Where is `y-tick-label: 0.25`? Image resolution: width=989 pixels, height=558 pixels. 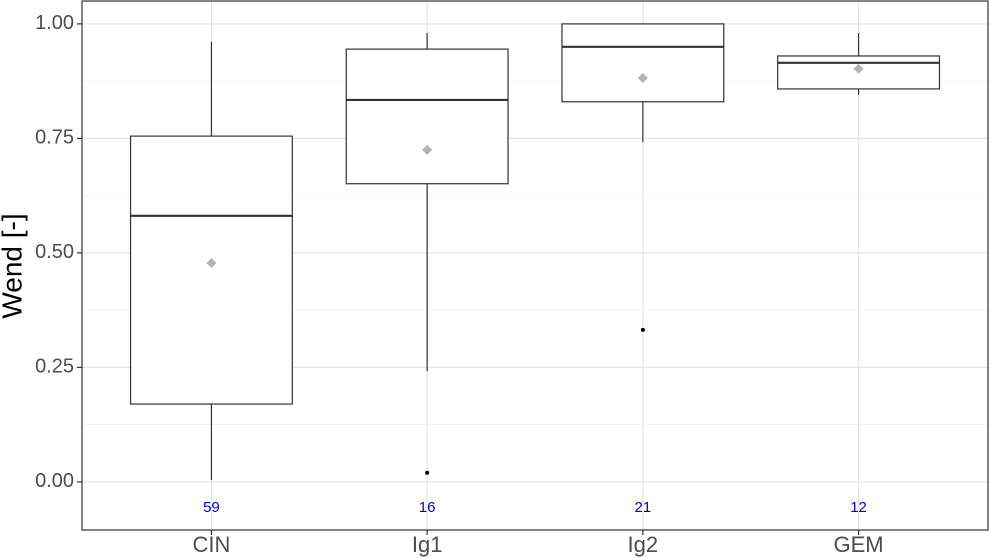
y-tick-label: 0.25 is located at coordinates (54, 367).